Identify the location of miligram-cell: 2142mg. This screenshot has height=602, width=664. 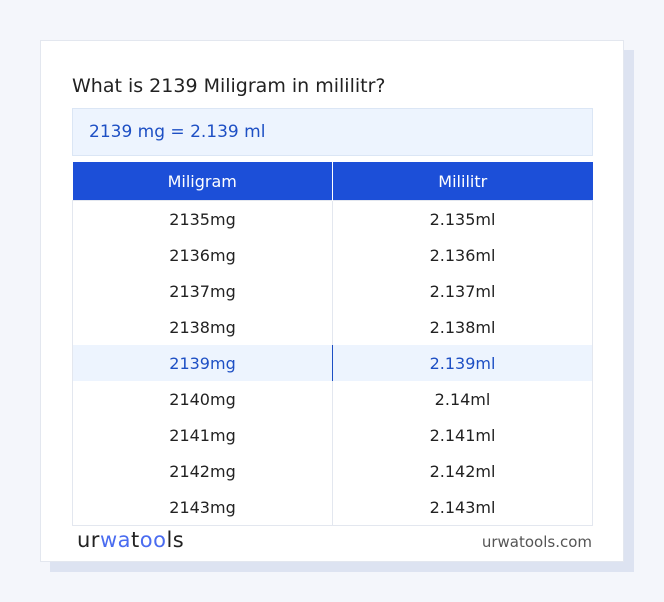
(202, 471).